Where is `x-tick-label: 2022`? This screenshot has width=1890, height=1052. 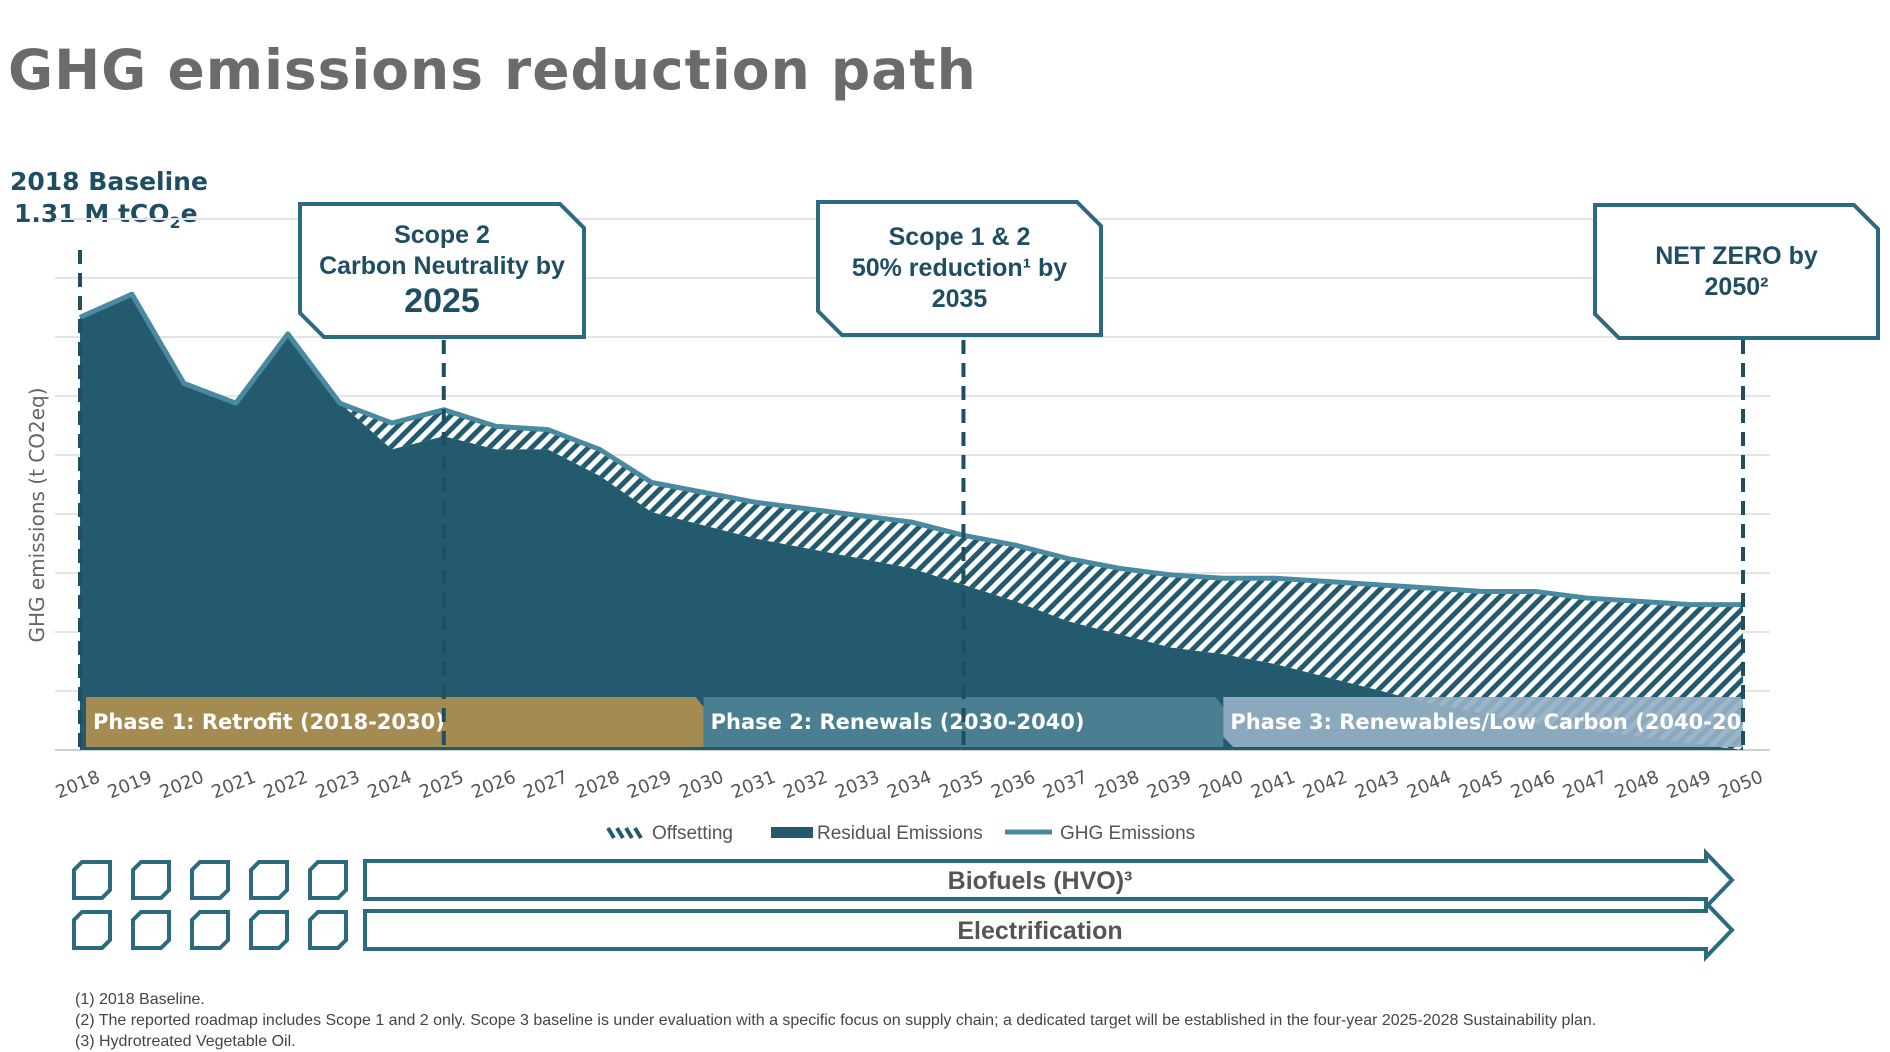
x-tick-label: 2022 is located at coordinates (286, 785).